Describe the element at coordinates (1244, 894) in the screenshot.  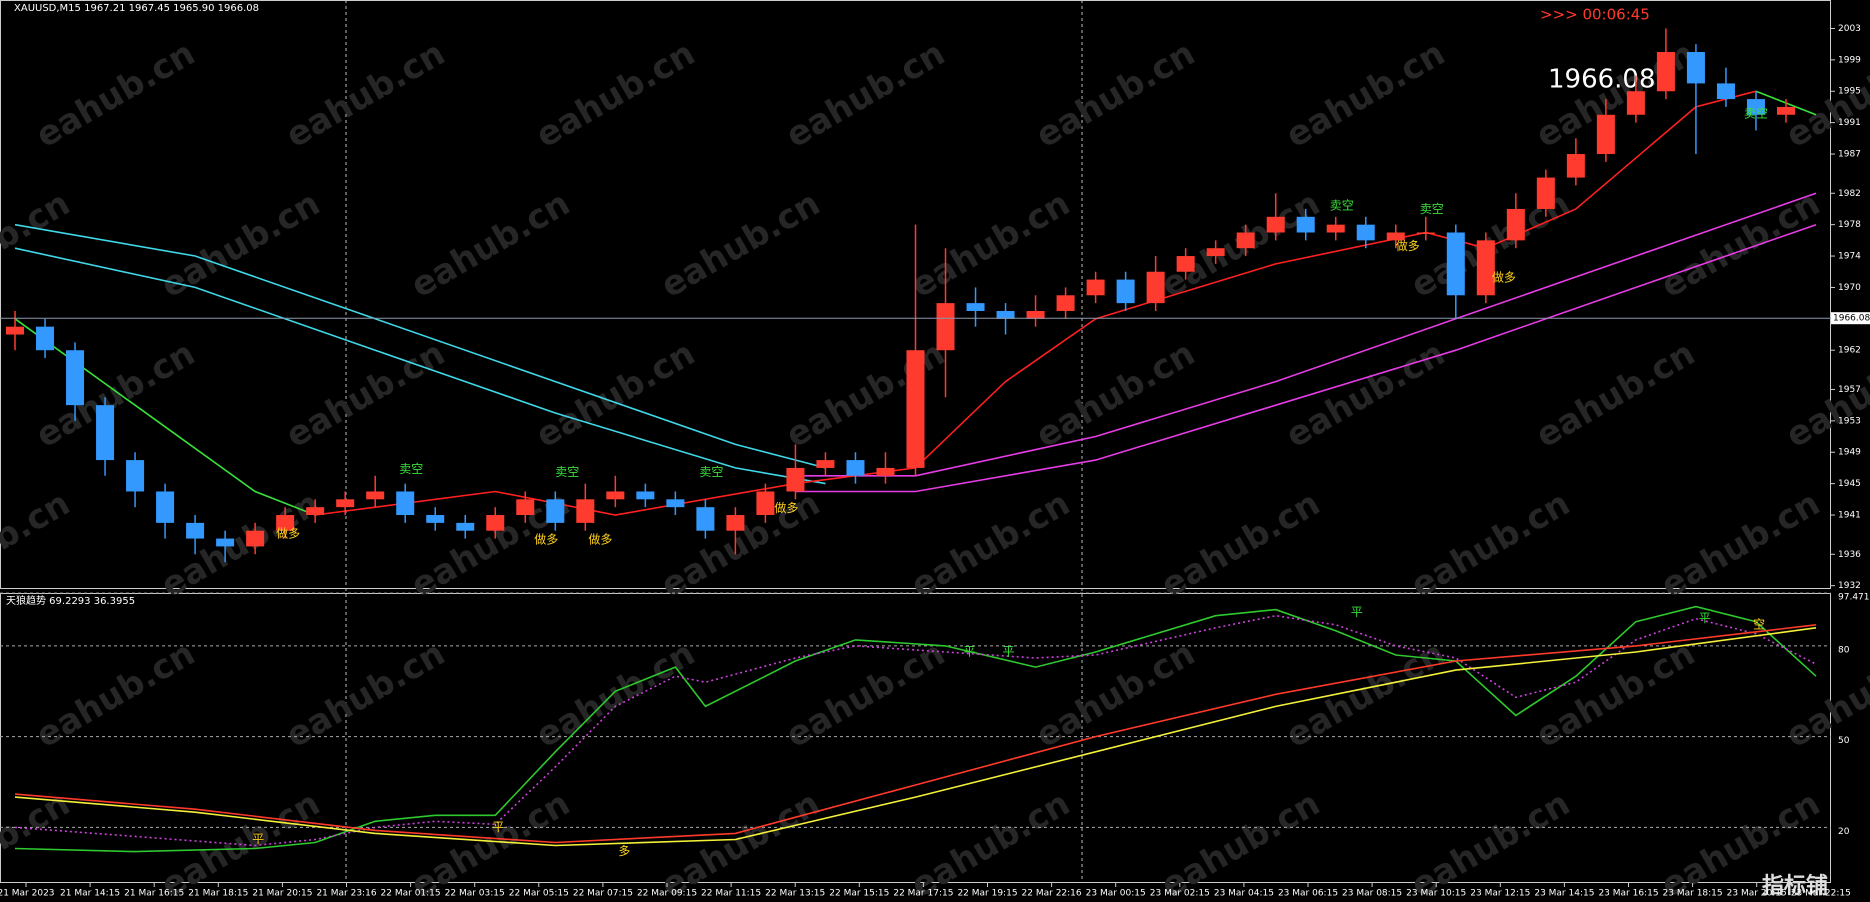
I see `x-tick-label: 23 Mar 04:15` at that location.